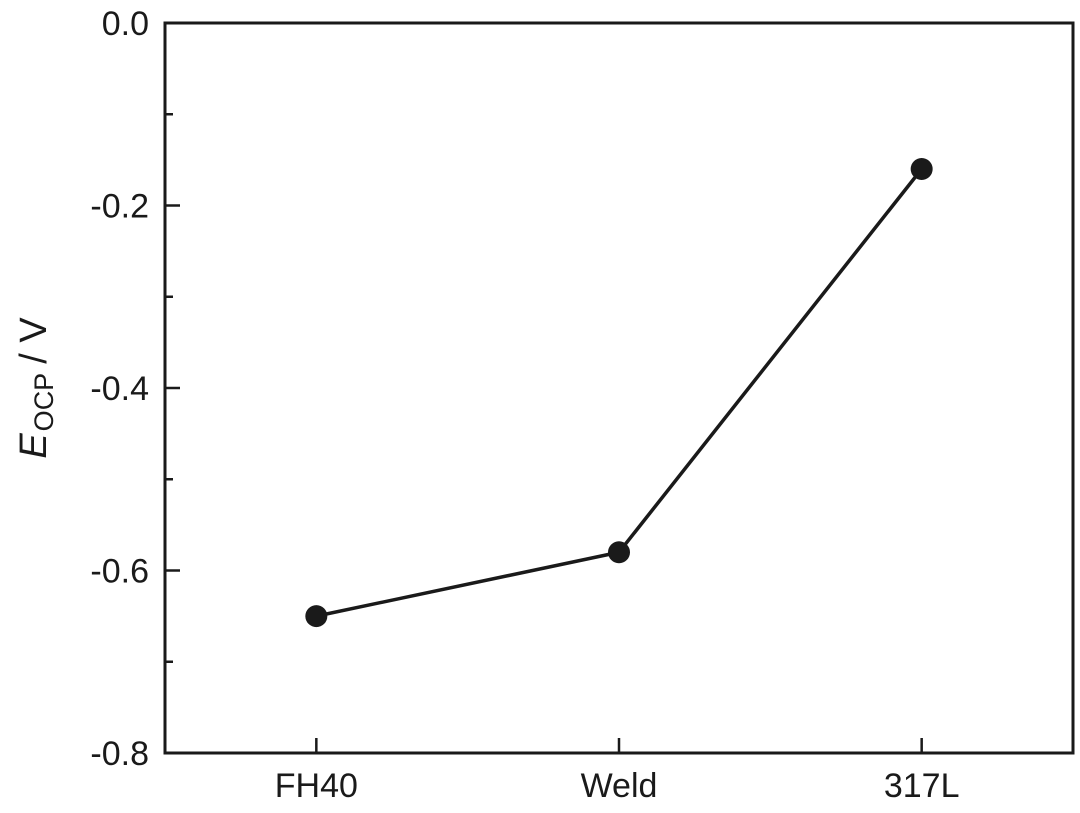 Image resolution: width=1080 pixels, height=813 pixels. I want to click on y-tick-label: -0.8, so click(119, 754).